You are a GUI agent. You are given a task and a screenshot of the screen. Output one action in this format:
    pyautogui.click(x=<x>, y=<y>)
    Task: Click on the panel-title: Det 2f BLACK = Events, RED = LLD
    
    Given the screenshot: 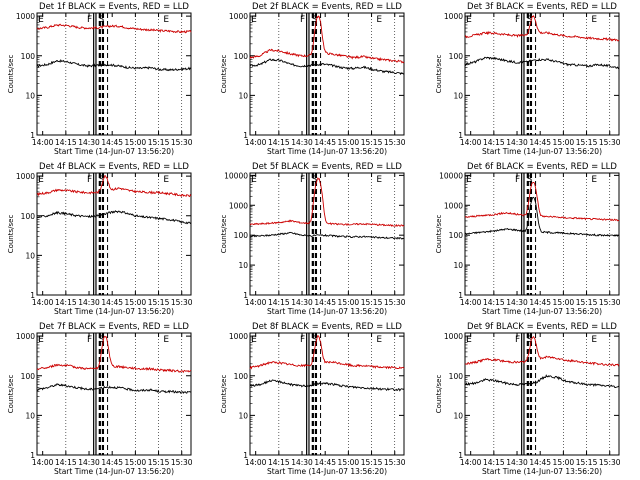 What is the action you would take?
    pyautogui.click(x=327, y=7)
    